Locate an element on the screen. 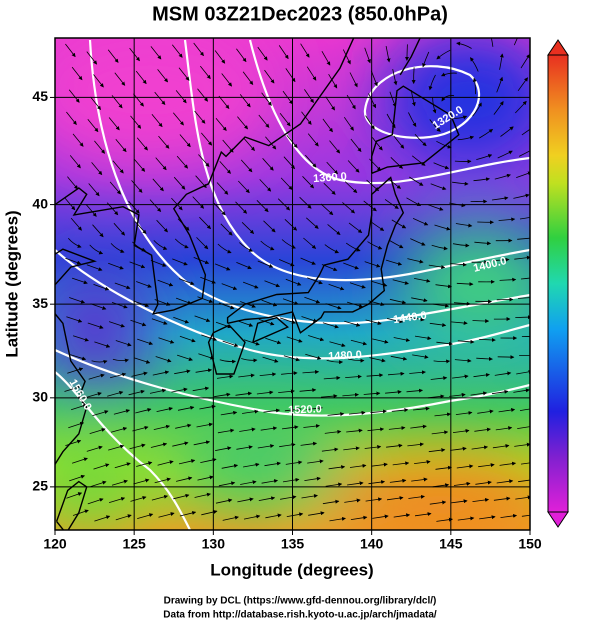  streamline is located at coordinates (407, 52).